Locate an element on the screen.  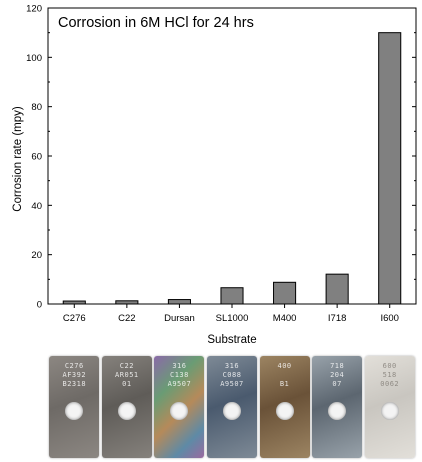
bar-i718 is located at coordinates (337, 289).